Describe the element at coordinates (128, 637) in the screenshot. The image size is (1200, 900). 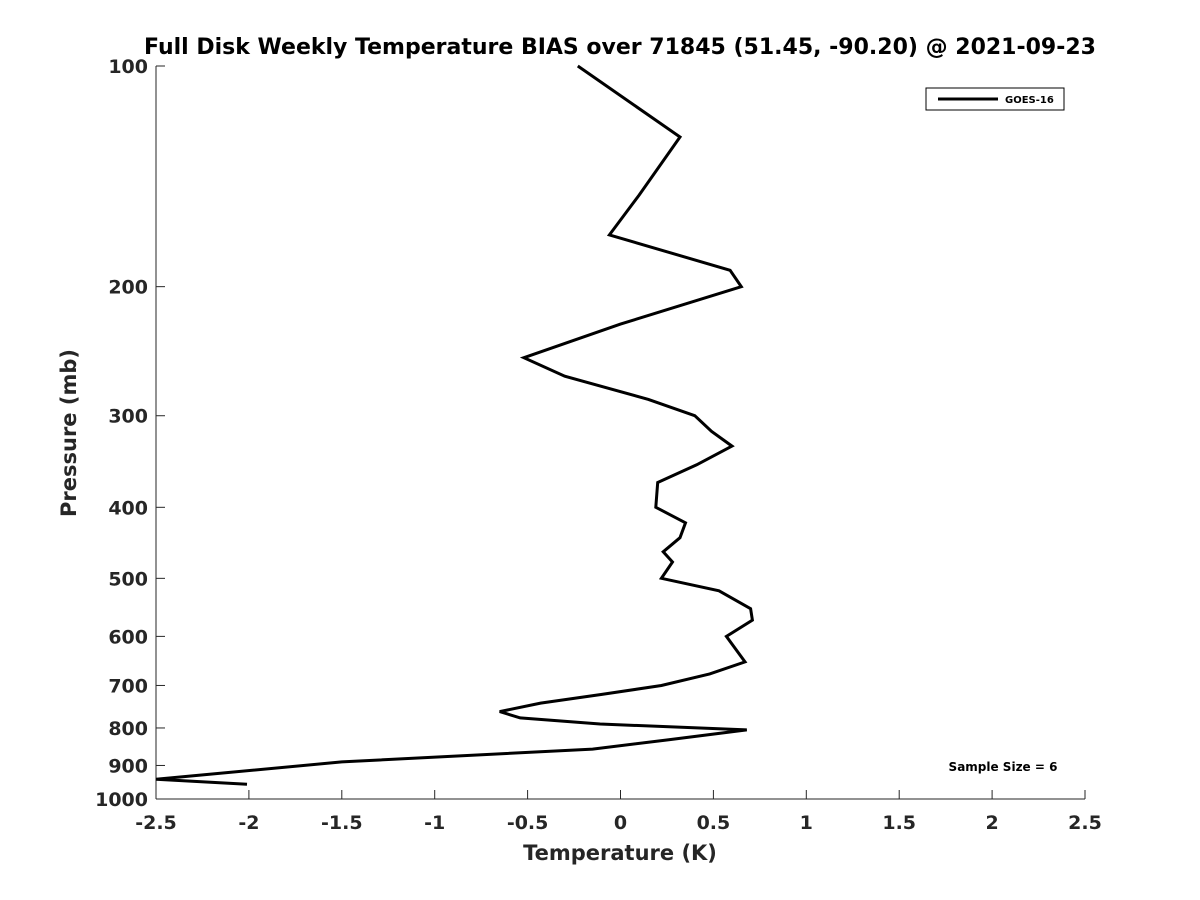
I see `y-tick-label: 600` at that location.